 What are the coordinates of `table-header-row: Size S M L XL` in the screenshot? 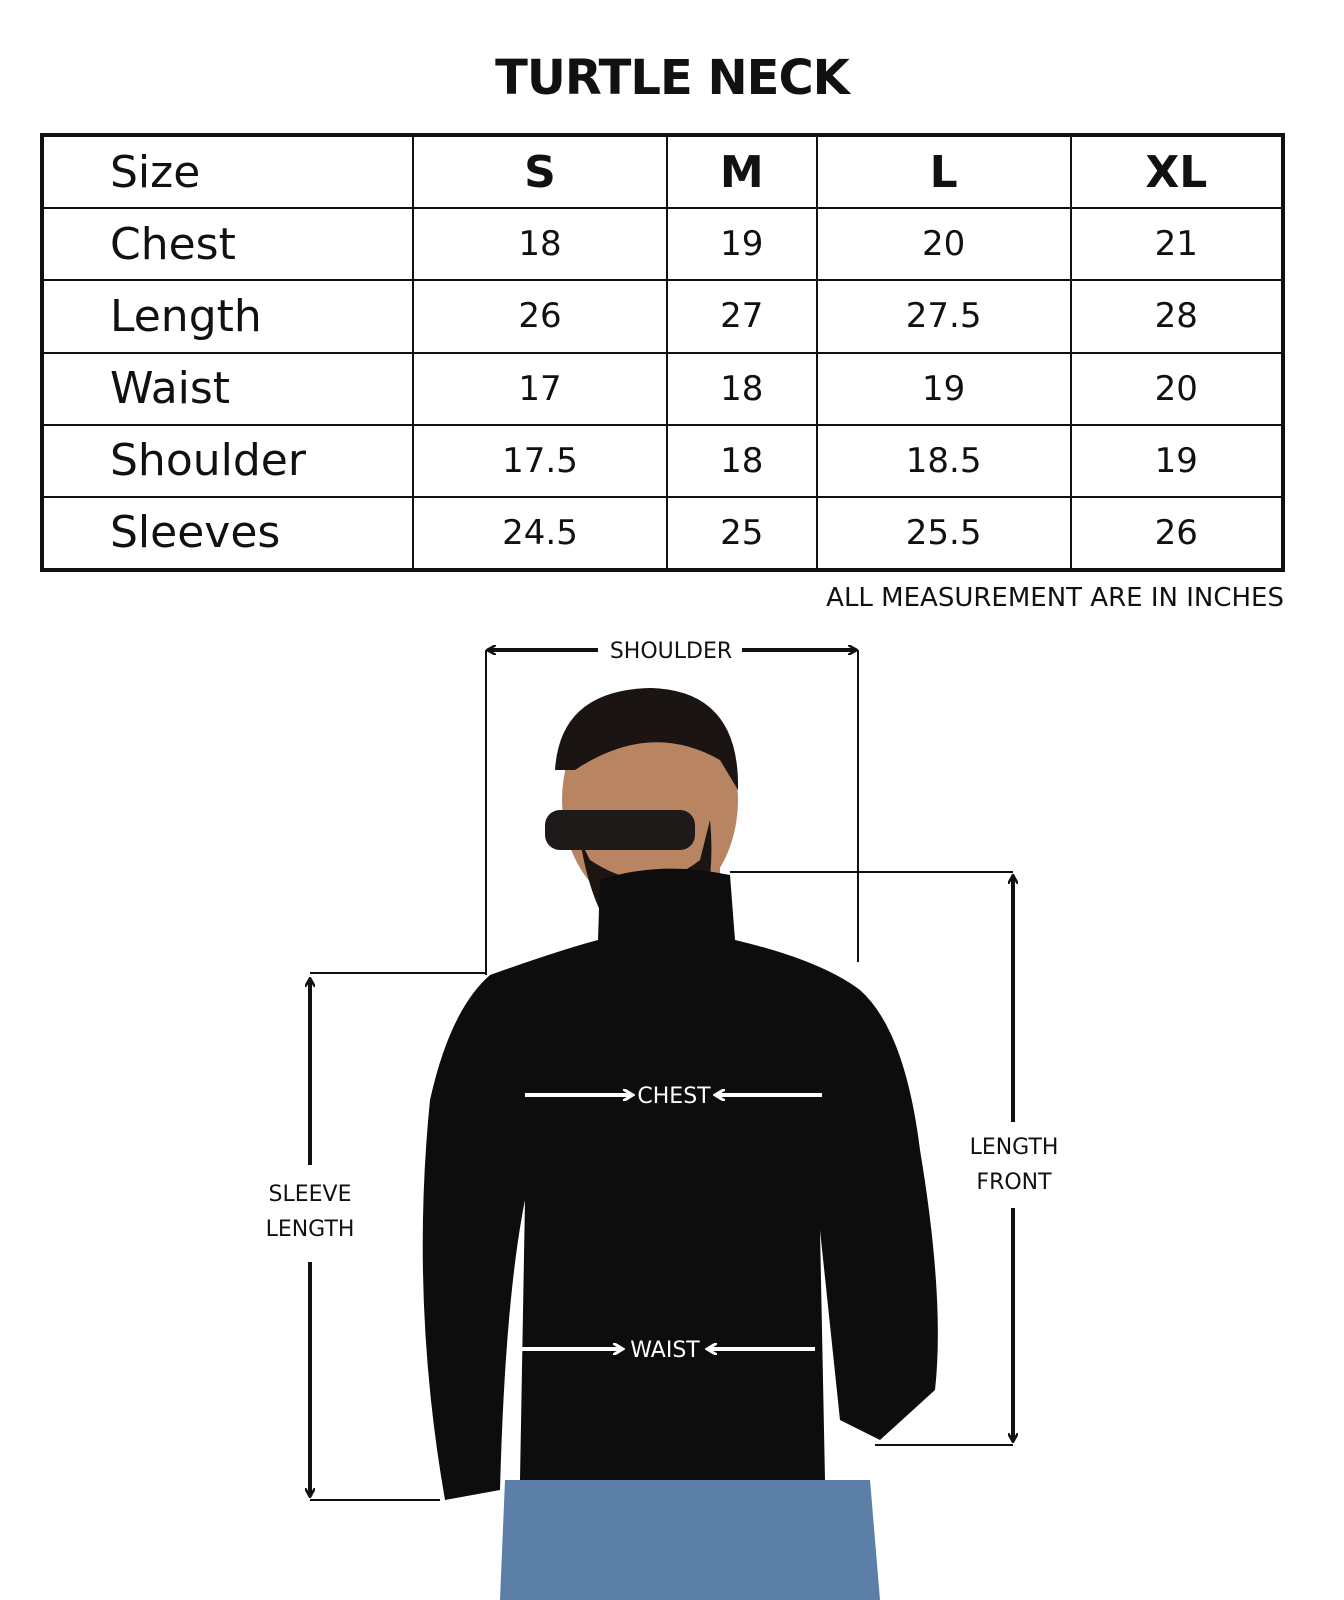 It's located at (663, 171).